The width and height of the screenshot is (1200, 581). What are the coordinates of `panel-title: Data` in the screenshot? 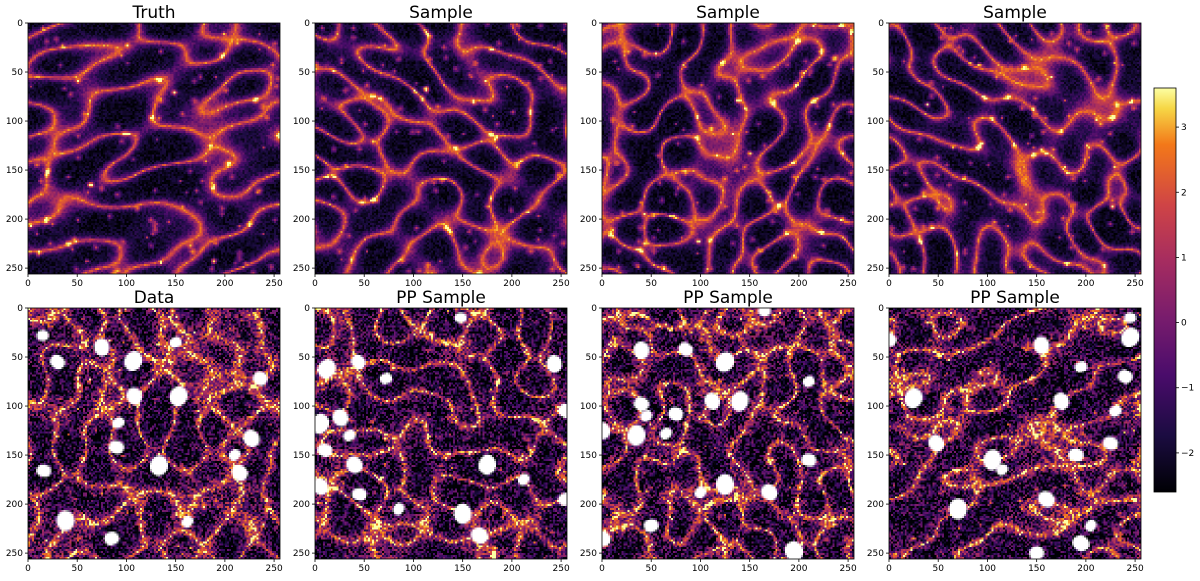 It's located at (154, 298).